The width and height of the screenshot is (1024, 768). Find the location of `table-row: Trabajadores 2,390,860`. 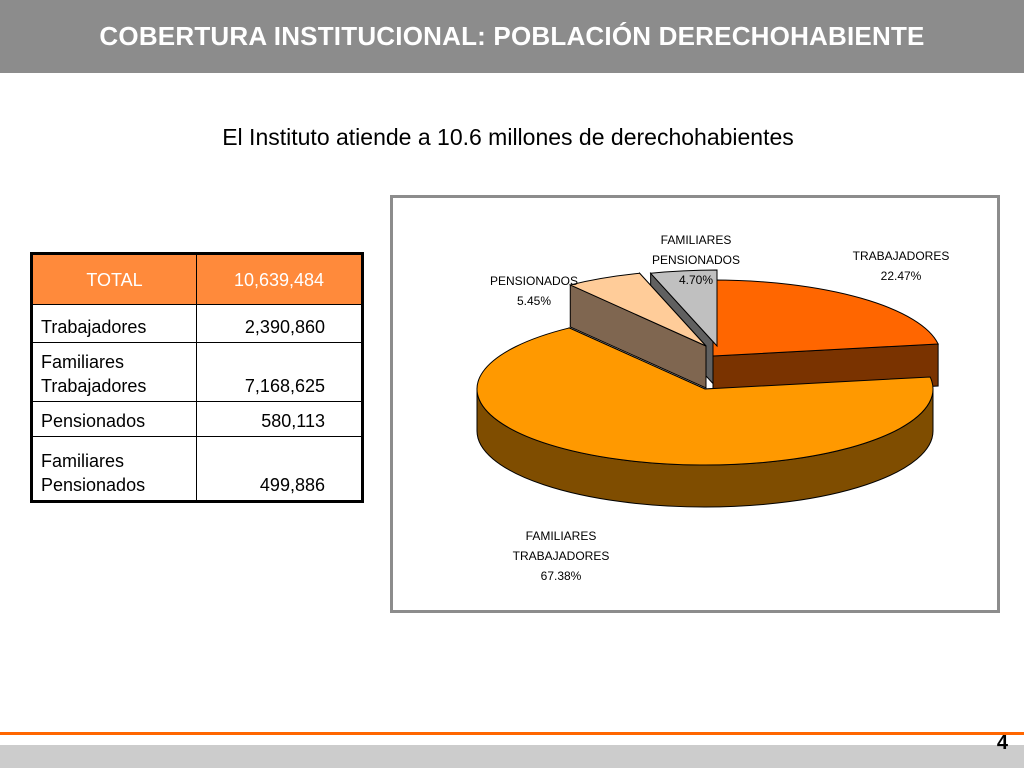

table-row: Trabajadores 2,390,860 is located at coordinates (197, 323).